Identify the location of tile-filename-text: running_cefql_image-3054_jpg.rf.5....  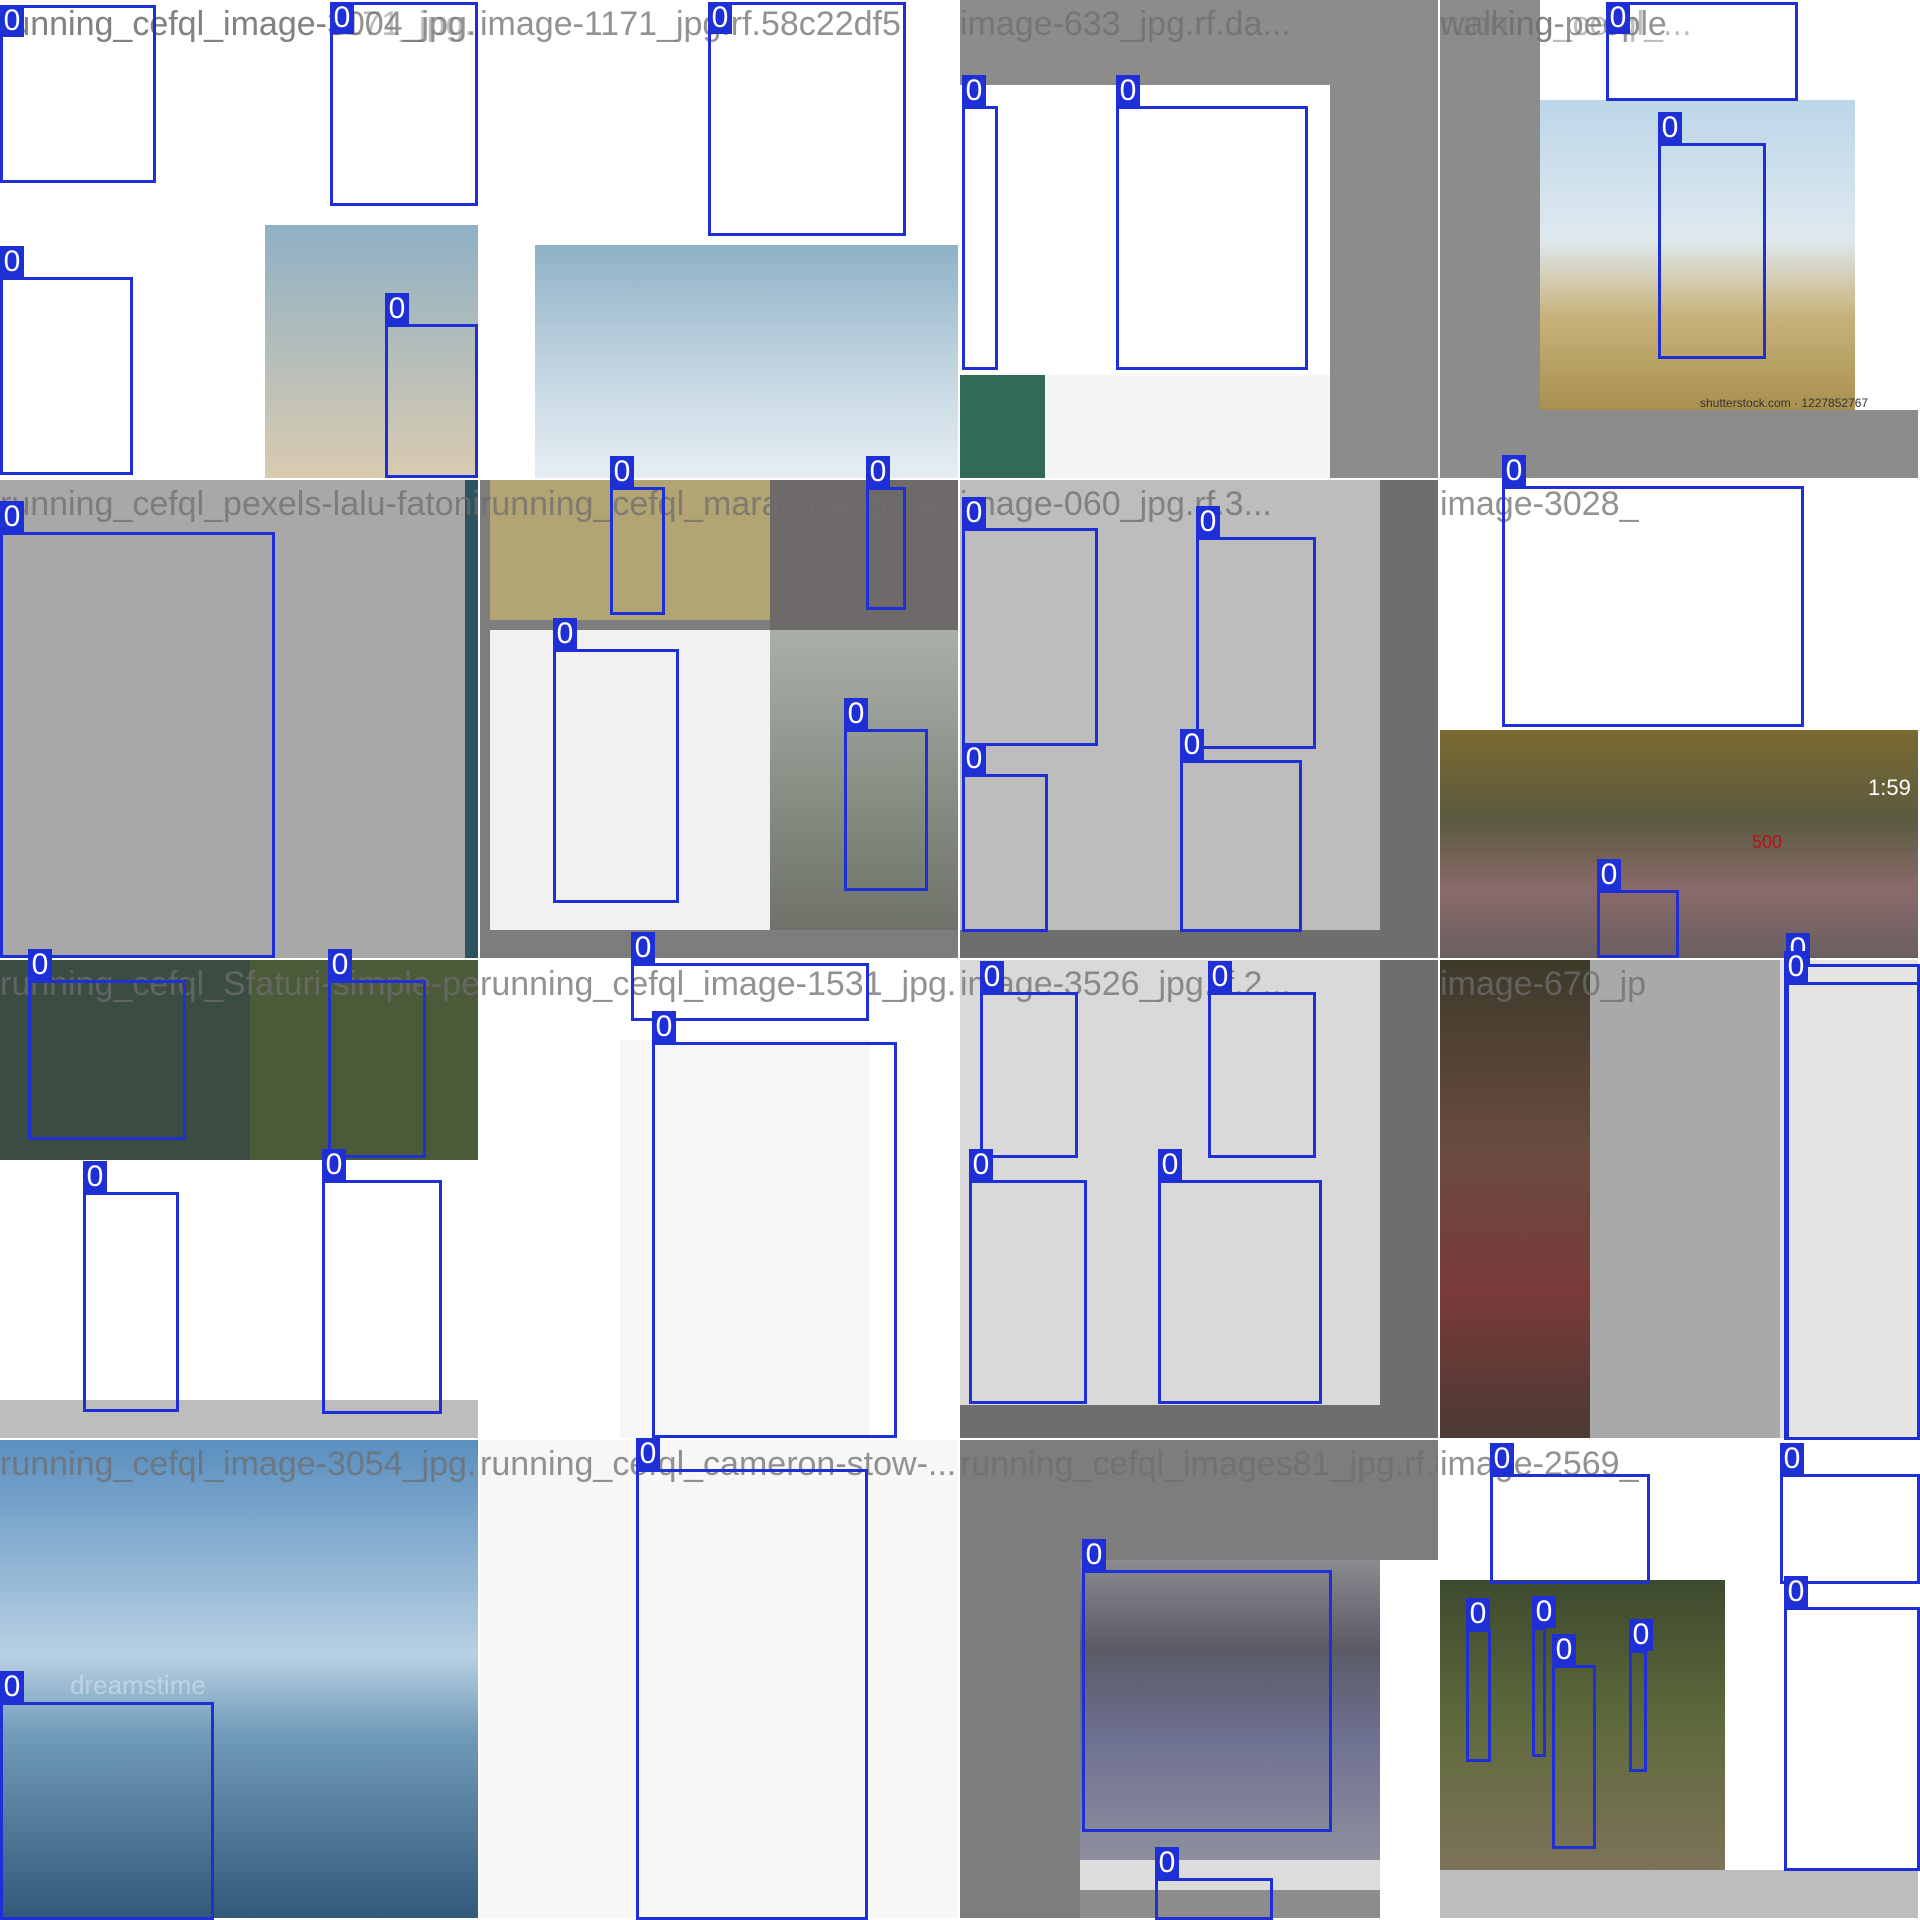
(239, 1464).